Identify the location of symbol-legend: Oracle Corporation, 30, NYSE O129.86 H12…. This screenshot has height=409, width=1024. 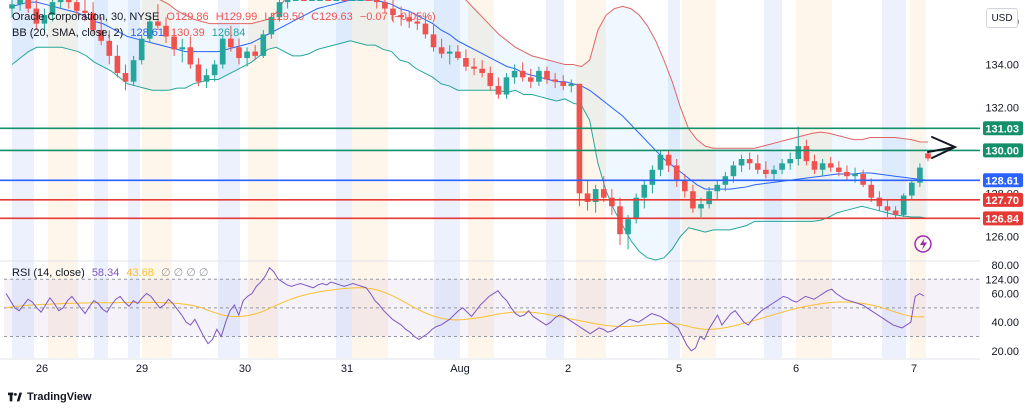
(226, 17).